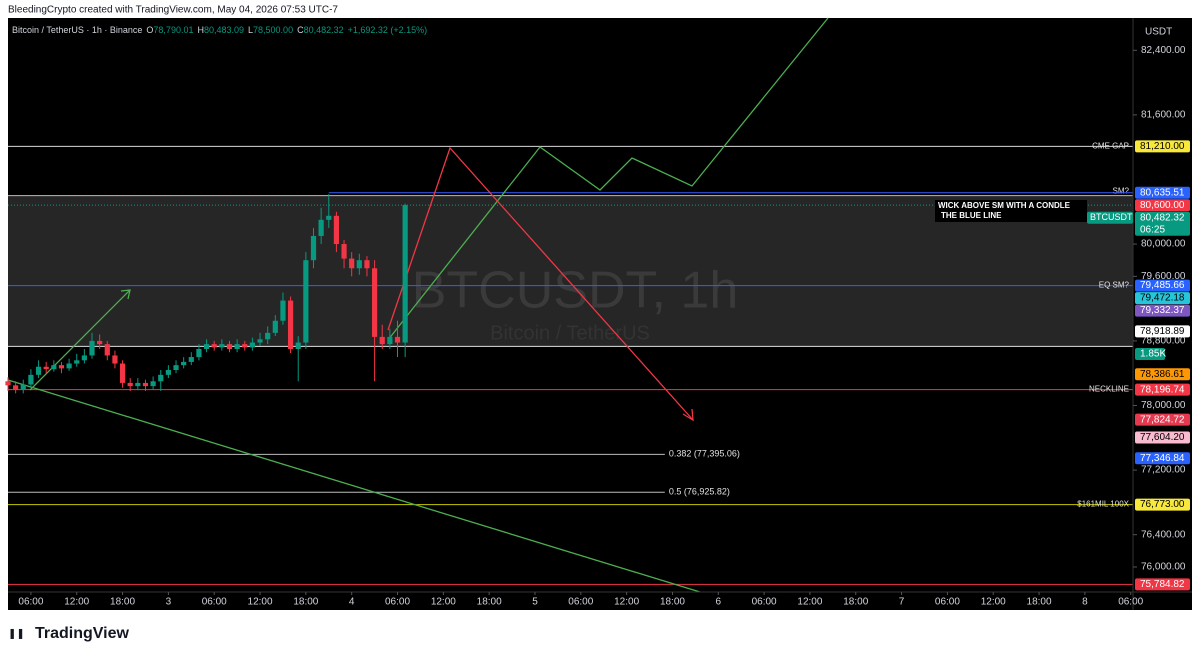 The height and width of the screenshot is (656, 1200). Describe the element at coordinates (300, 30) in the screenshot. I see `legend-item: C` at that location.